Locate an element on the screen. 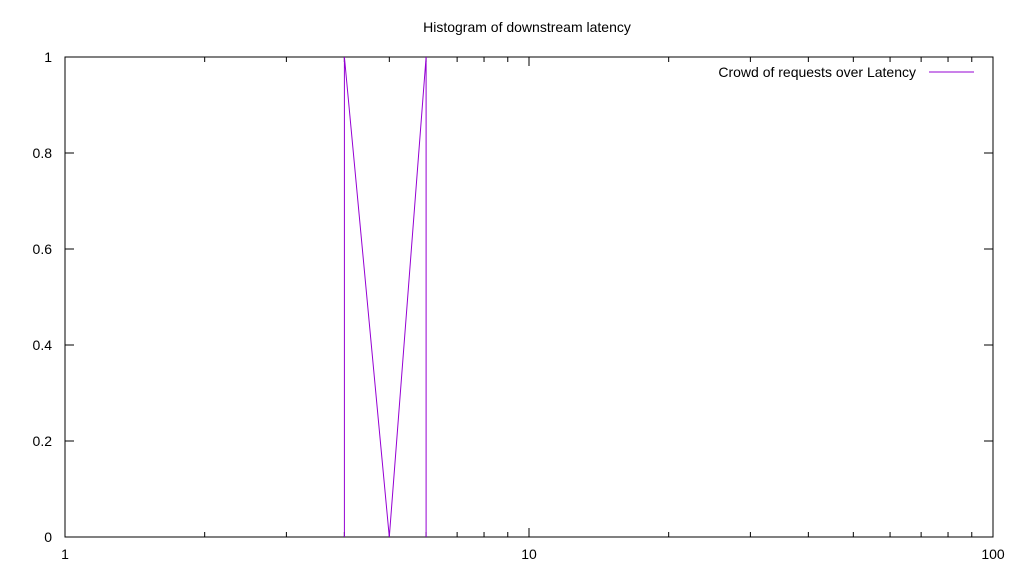 Image resolution: width=1024 pixels, height=576 pixels. y-tick-label: 0.6 is located at coordinates (43, 249).